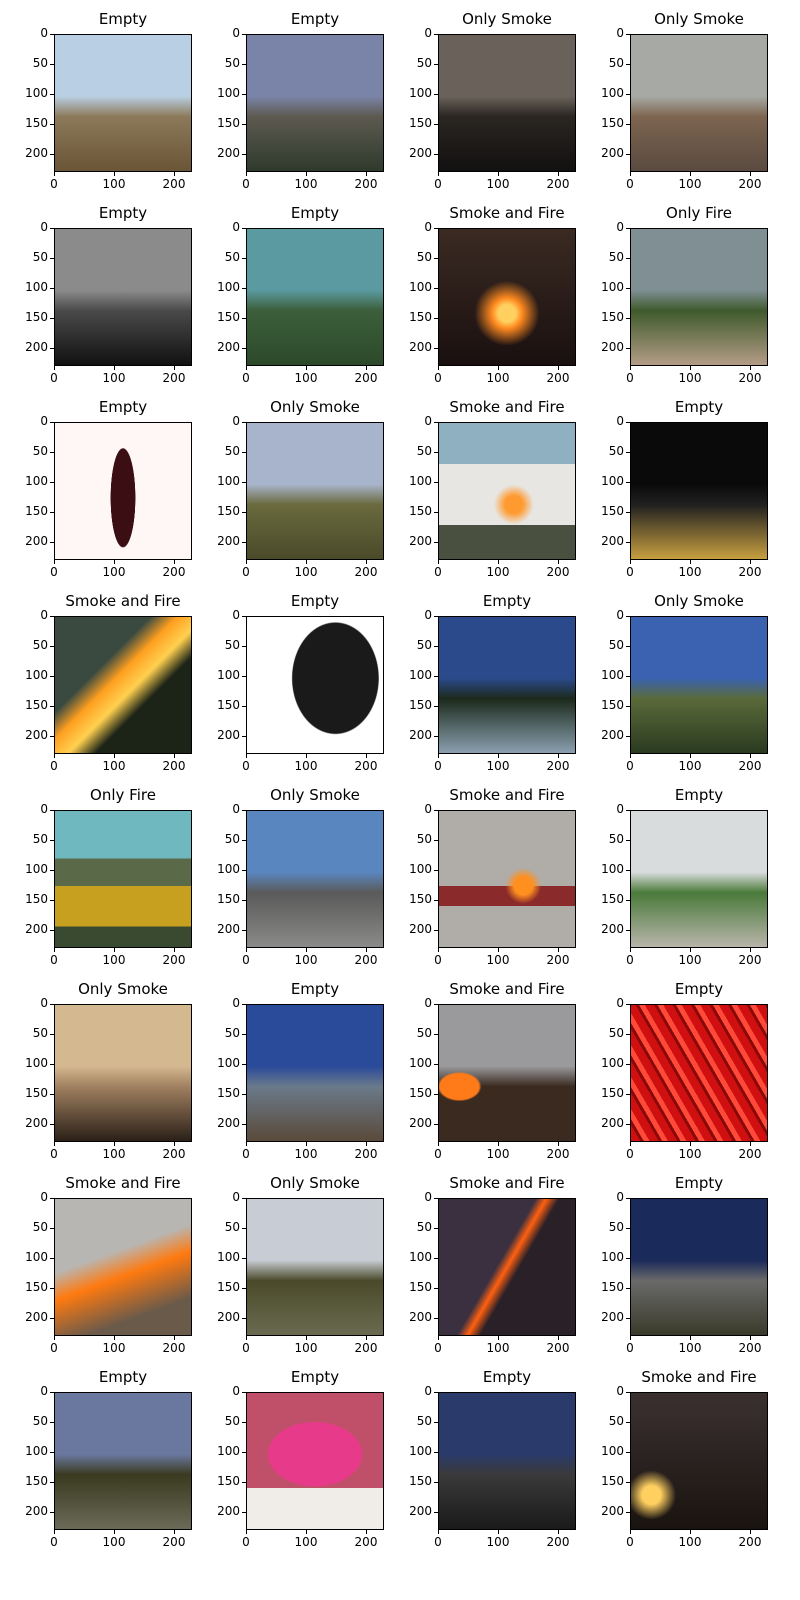 This screenshot has height=1600, width=800. What do you see at coordinates (315, 685) in the screenshot?
I see `scene-trash-bags` at bounding box center [315, 685].